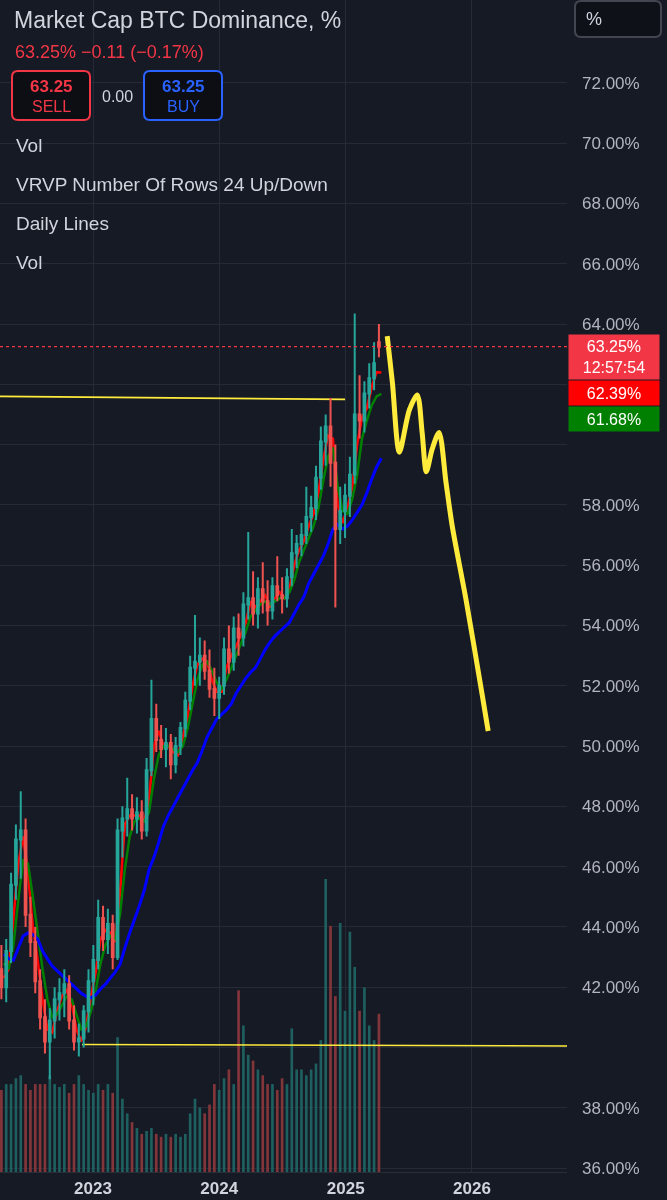 This screenshot has height=1200, width=667. What do you see at coordinates (614, 347) in the screenshot?
I see `ref-line-label: 63.25%` at bounding box center [614, 347].